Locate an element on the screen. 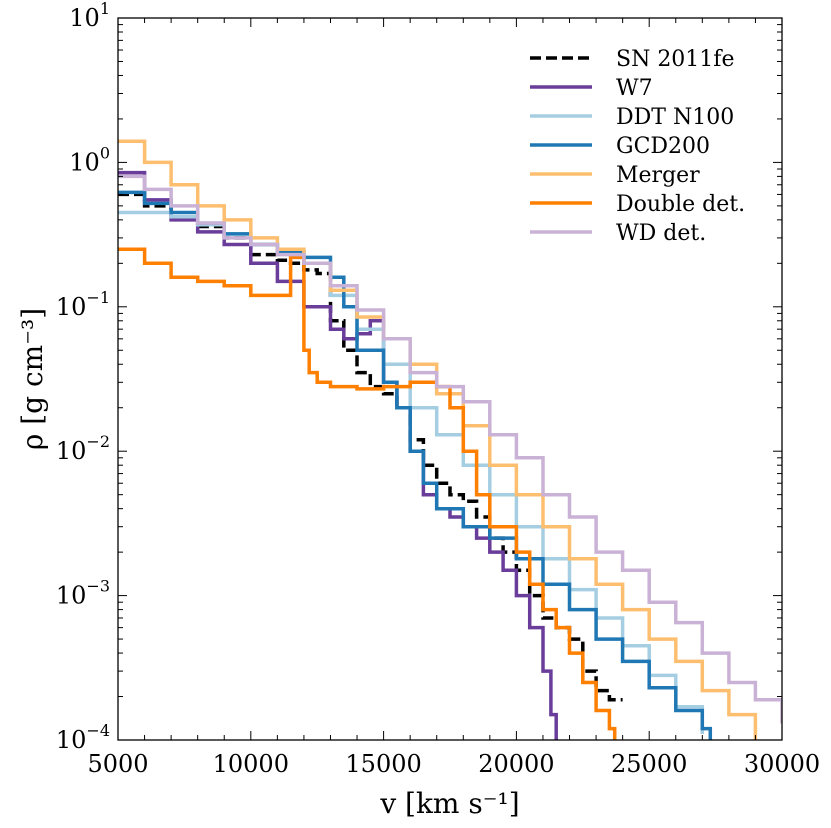  x-tick-label: 20000 is located at coordinates (516, 764).